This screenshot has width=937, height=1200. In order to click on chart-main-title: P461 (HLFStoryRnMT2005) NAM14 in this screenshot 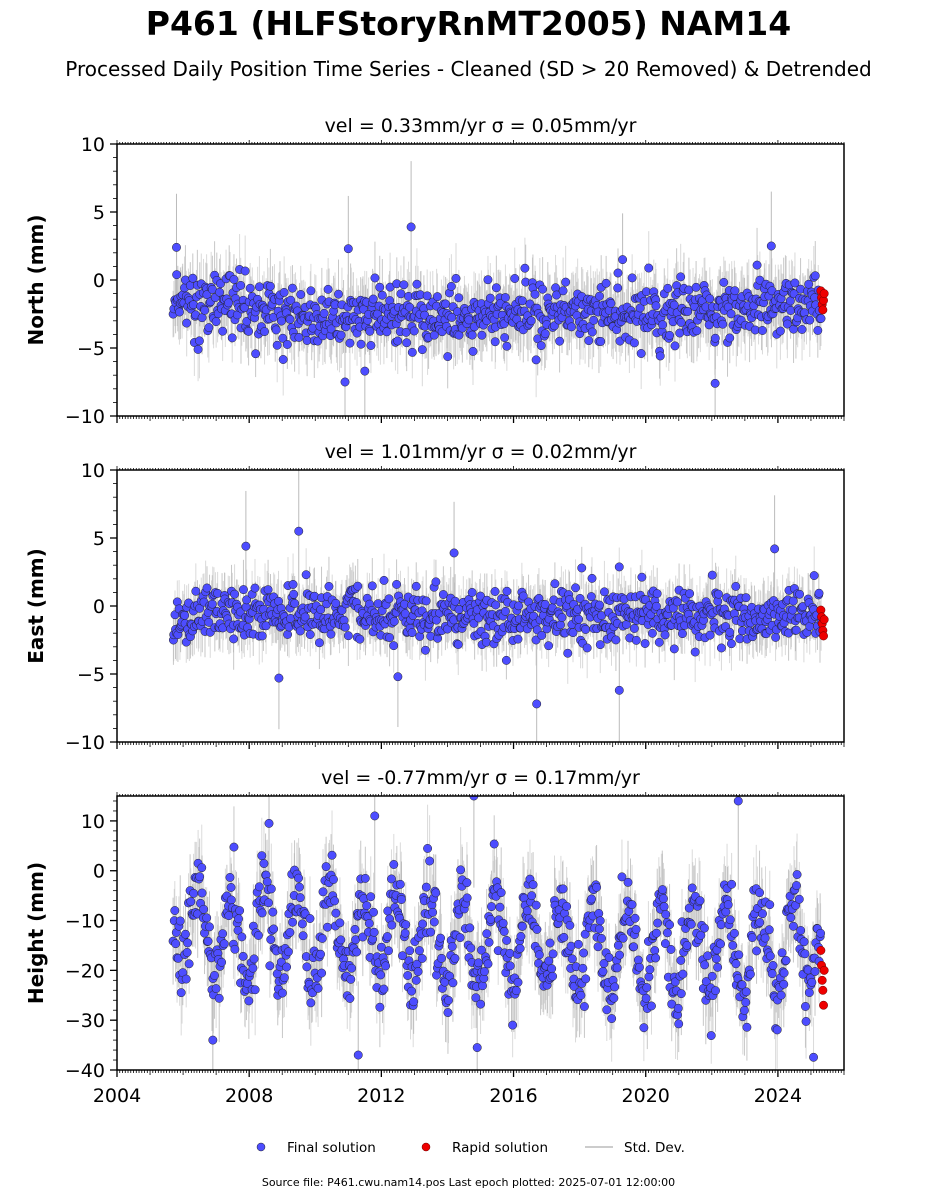, I will do `click(468, 23)`.